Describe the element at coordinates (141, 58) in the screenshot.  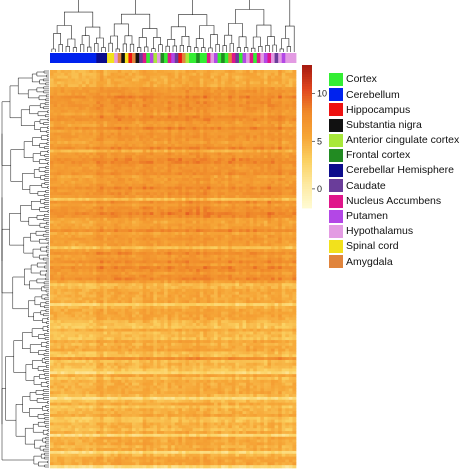
I see `annotation-cell` at that location.